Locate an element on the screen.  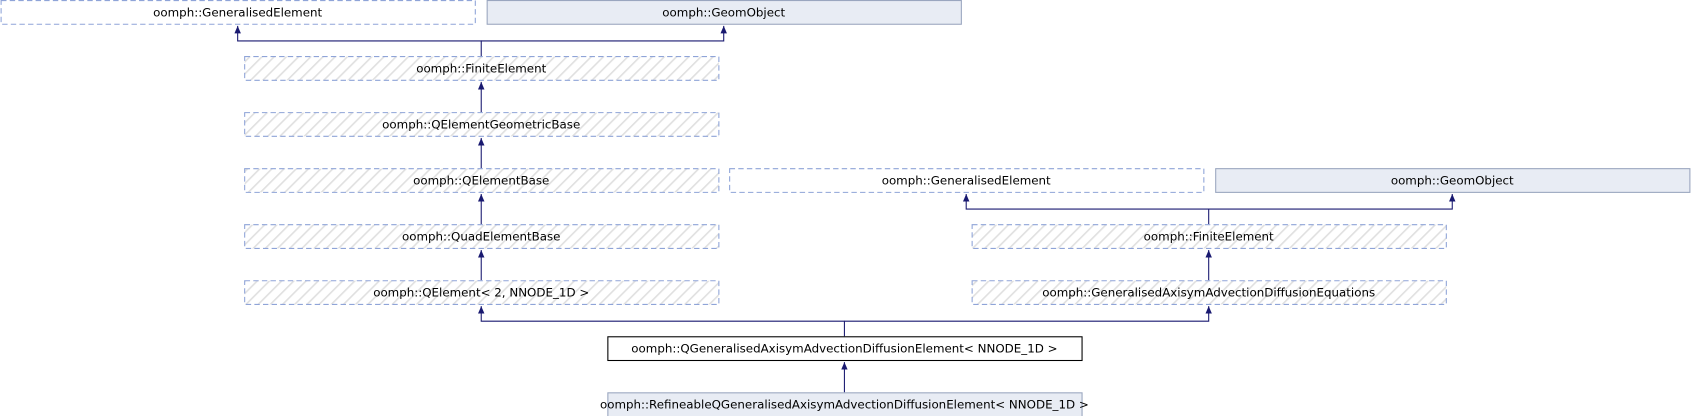
class-label: oomph::QuadElementBase is located at coordinates (481, 237).